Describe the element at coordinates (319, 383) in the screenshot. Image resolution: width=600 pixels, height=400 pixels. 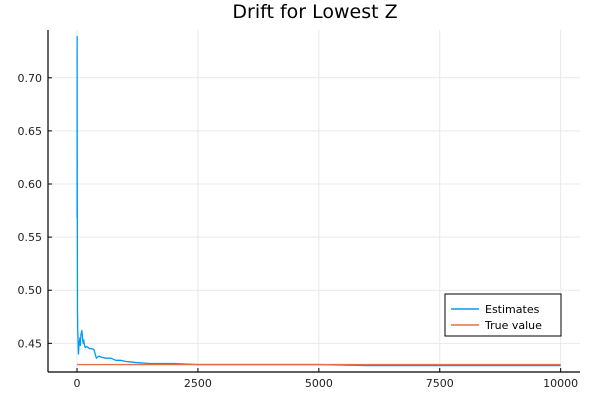
I see `x-tick-label: 5000` at that location.